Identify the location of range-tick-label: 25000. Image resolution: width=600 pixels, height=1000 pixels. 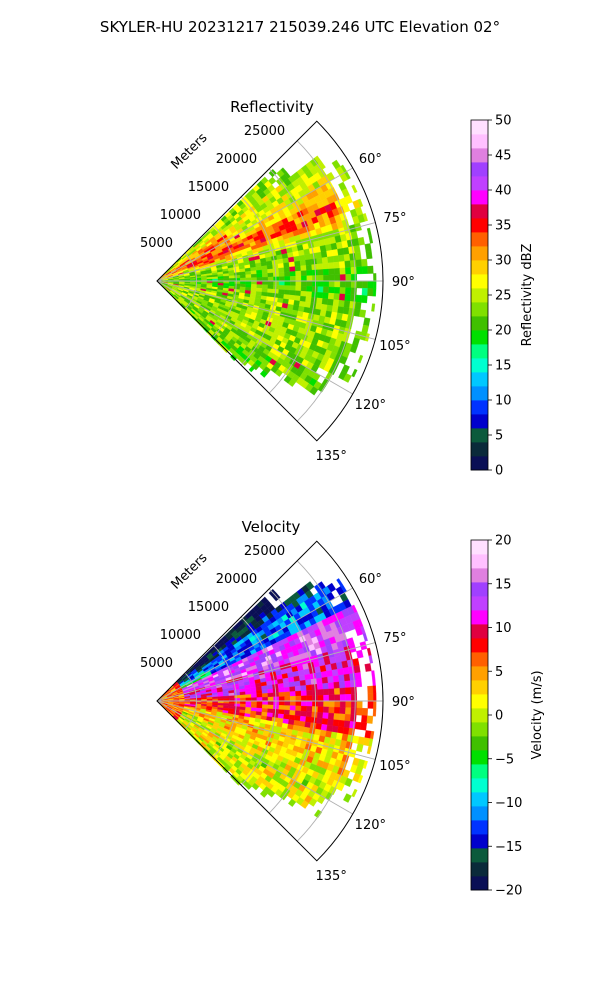
(264, 131).